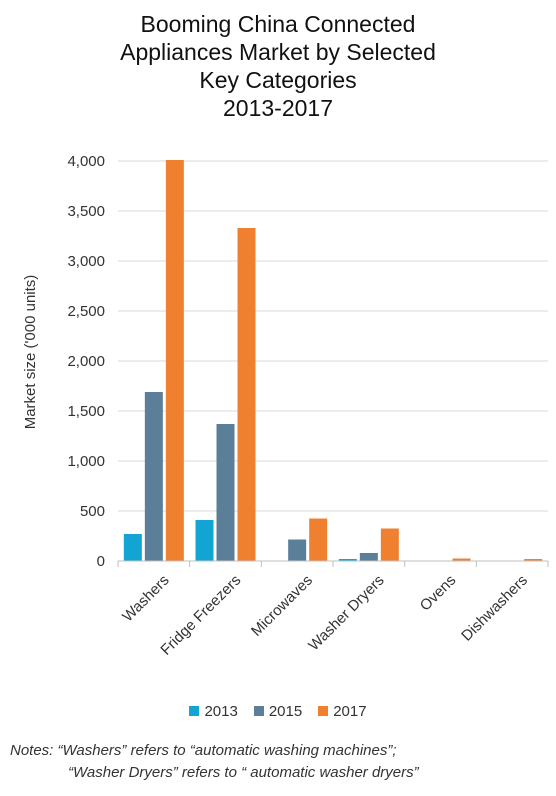  I want to click on chart-title-line-1: Booming China Connected, so click(278, 24).